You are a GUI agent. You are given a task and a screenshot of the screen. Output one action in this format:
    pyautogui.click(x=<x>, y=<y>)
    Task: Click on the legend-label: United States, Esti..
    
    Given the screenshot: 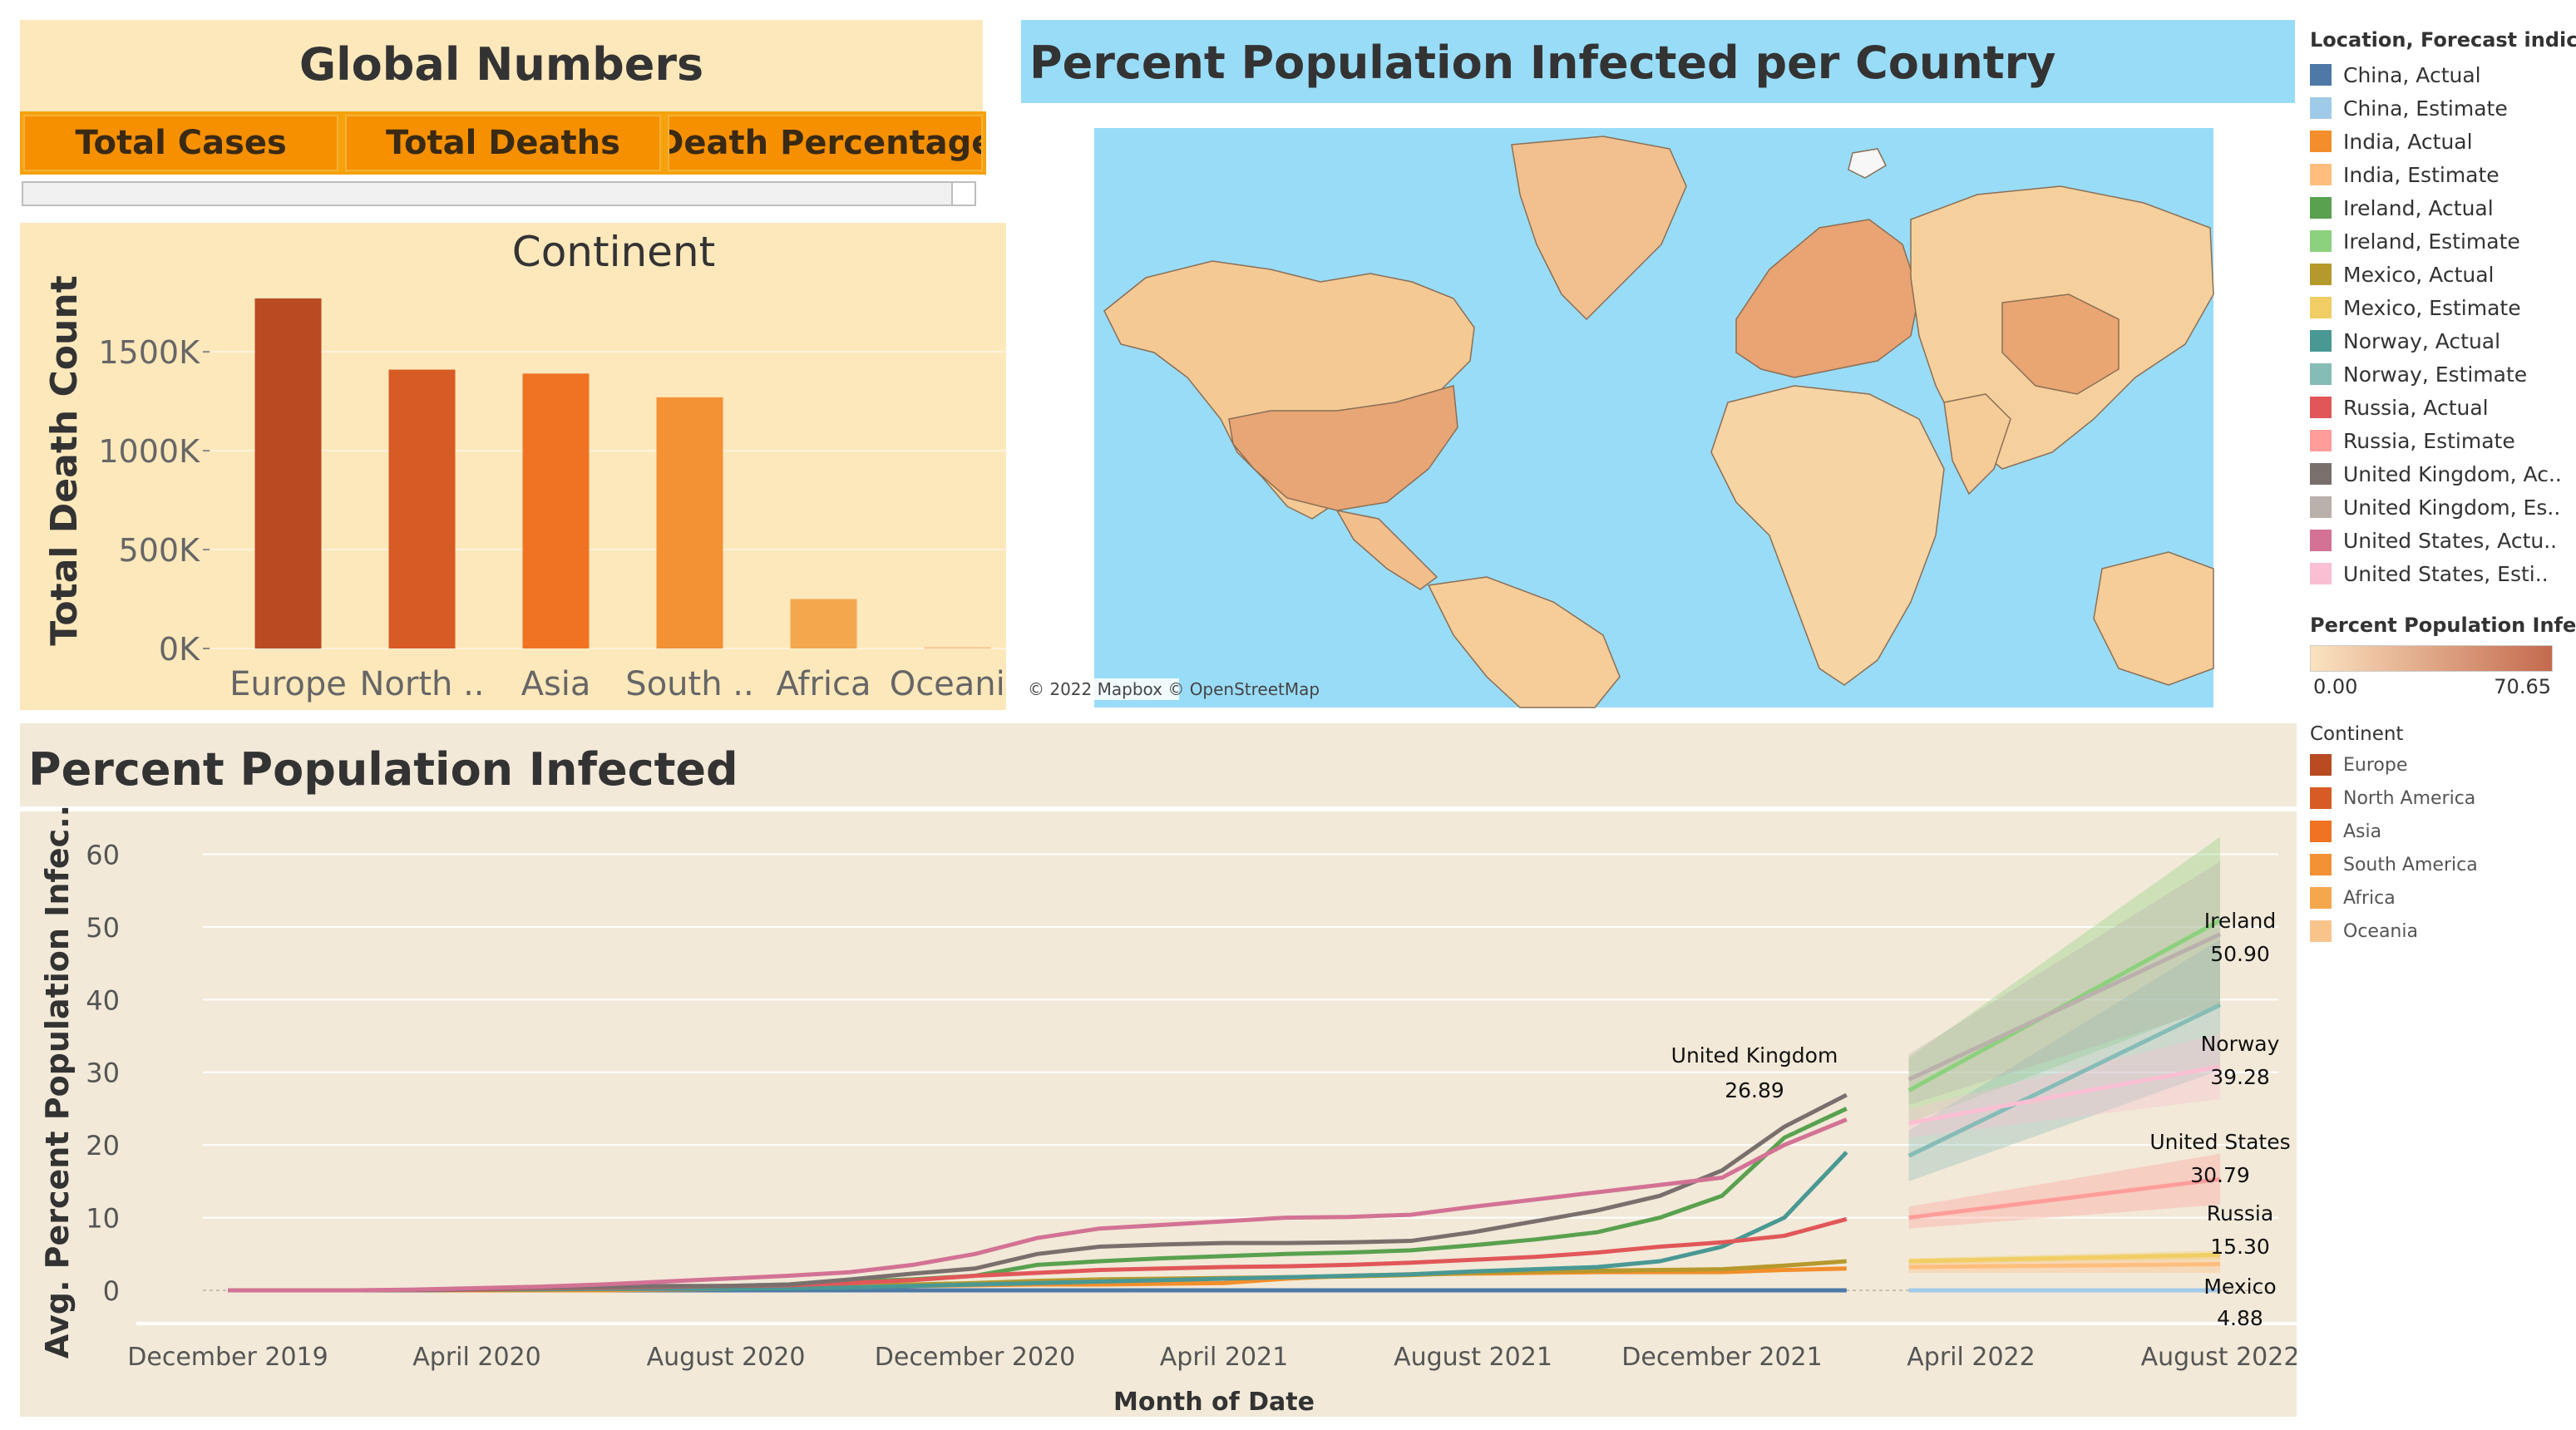 What is the action you would take?
    pyautogui.click(x=2446, y=573)
    